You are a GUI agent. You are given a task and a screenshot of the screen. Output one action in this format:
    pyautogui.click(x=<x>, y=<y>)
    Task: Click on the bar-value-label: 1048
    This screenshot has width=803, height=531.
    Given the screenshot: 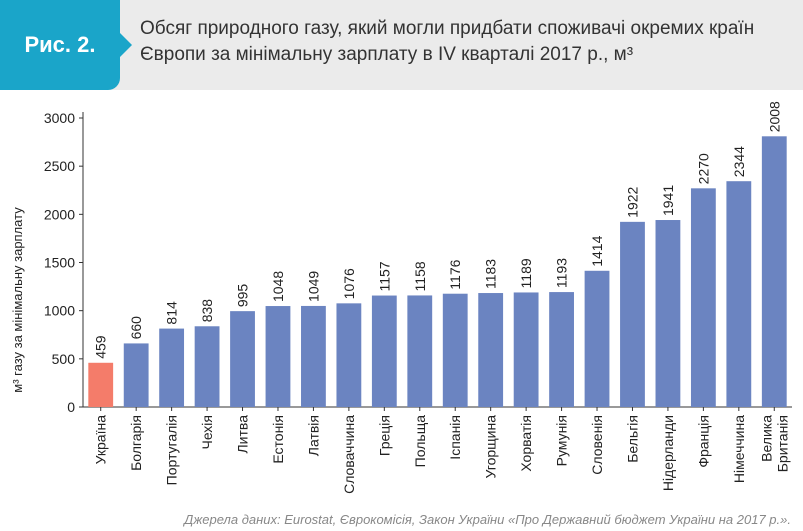 What is the action you would take?
    pyautogui.click(x=278, y=286)
    